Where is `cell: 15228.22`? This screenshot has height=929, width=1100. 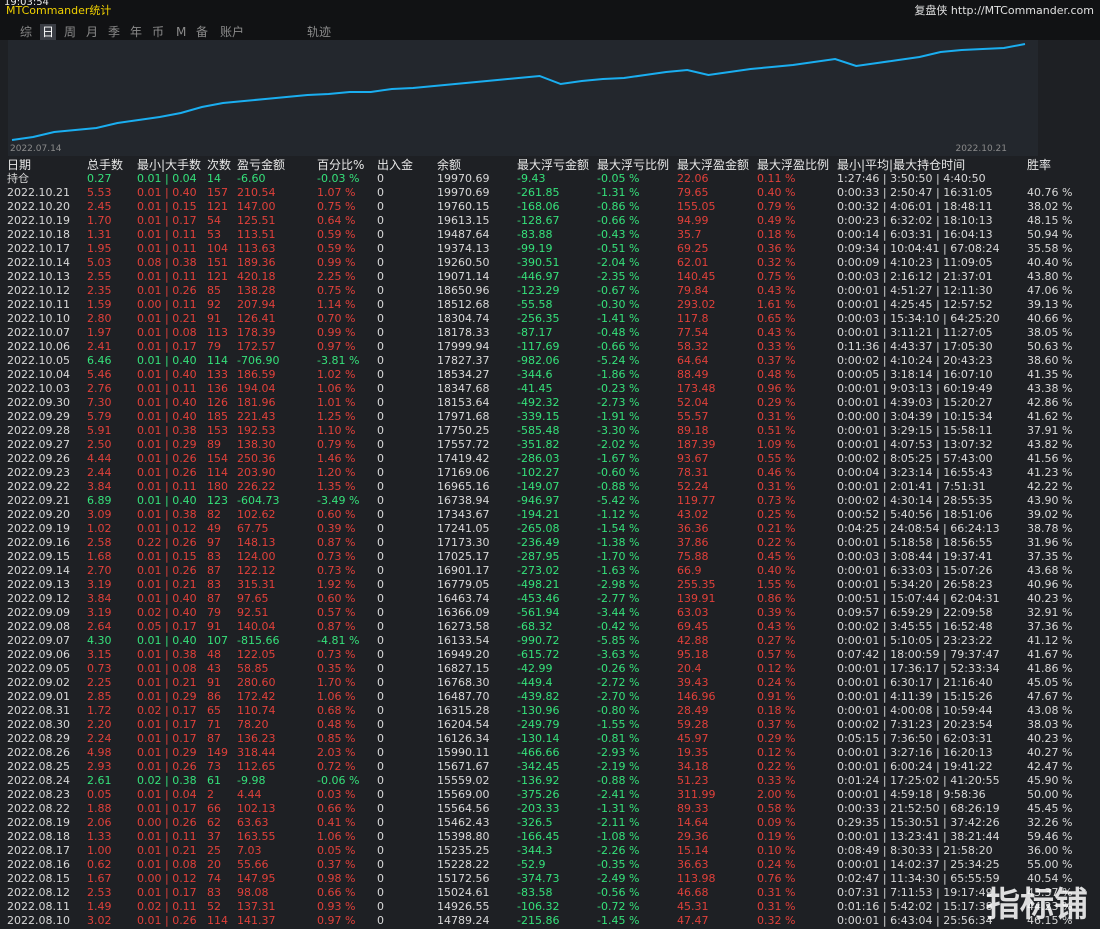 cell: 15228.22 is located at coordinates (463, 864).